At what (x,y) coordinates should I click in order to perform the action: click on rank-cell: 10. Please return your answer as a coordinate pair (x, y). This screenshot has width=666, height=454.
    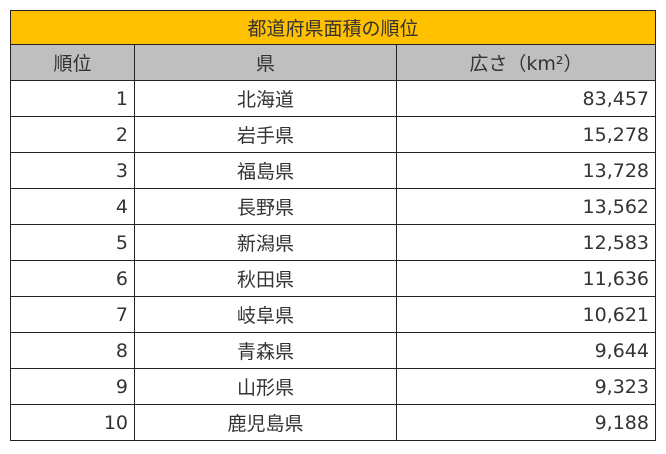
    Looking at the image, I should click on (72, 422).